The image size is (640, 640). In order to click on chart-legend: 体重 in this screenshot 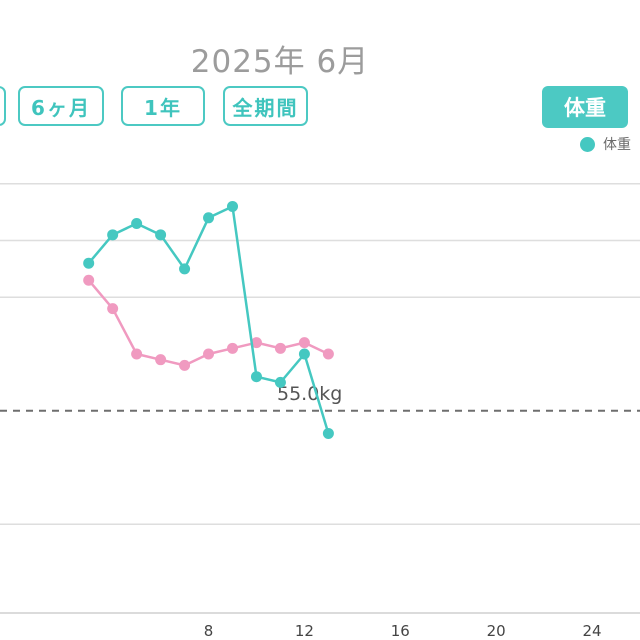, I will do `click(605, 144)`.